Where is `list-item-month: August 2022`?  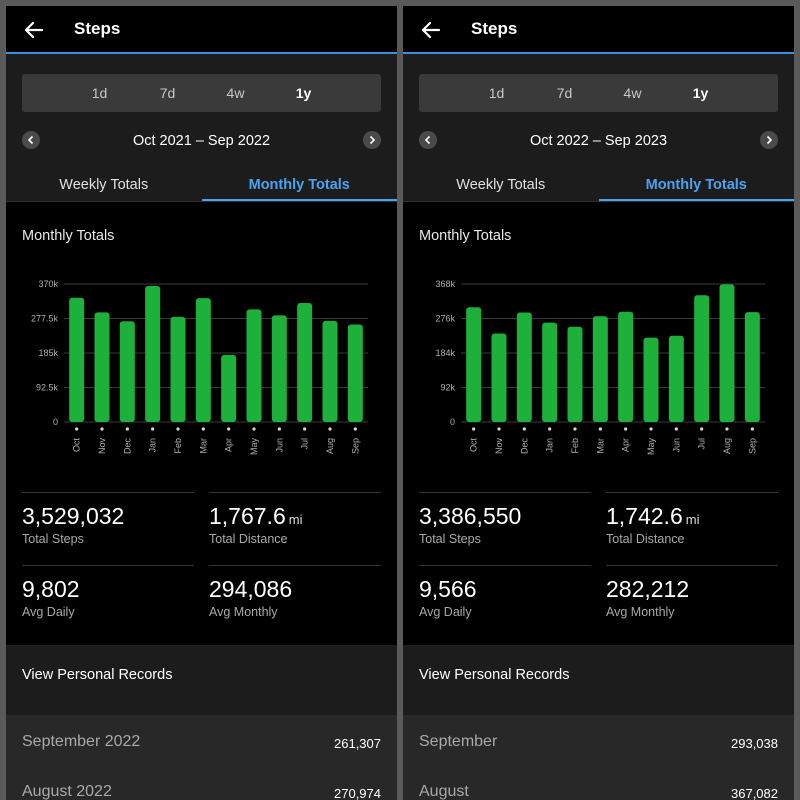
list-item-month: August 2022 is located at coordinates (67, 791).